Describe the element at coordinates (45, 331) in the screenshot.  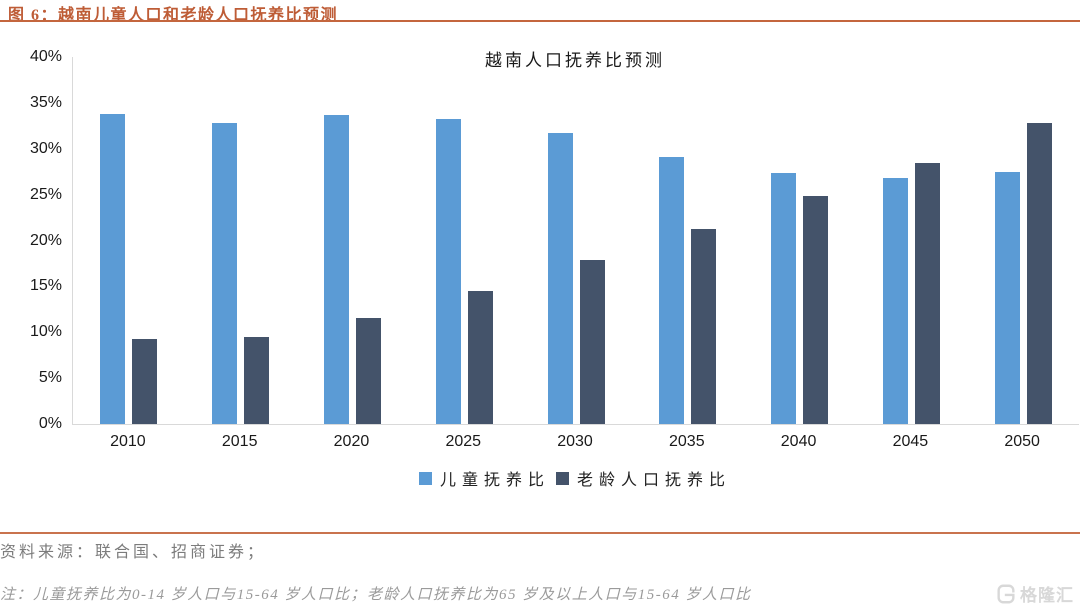
I see `y-tick-label: 10%` at that location.